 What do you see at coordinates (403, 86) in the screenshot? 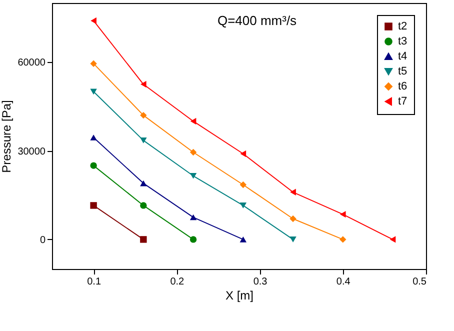
I see `legend-label: t6` at bounding box center [403, 86].